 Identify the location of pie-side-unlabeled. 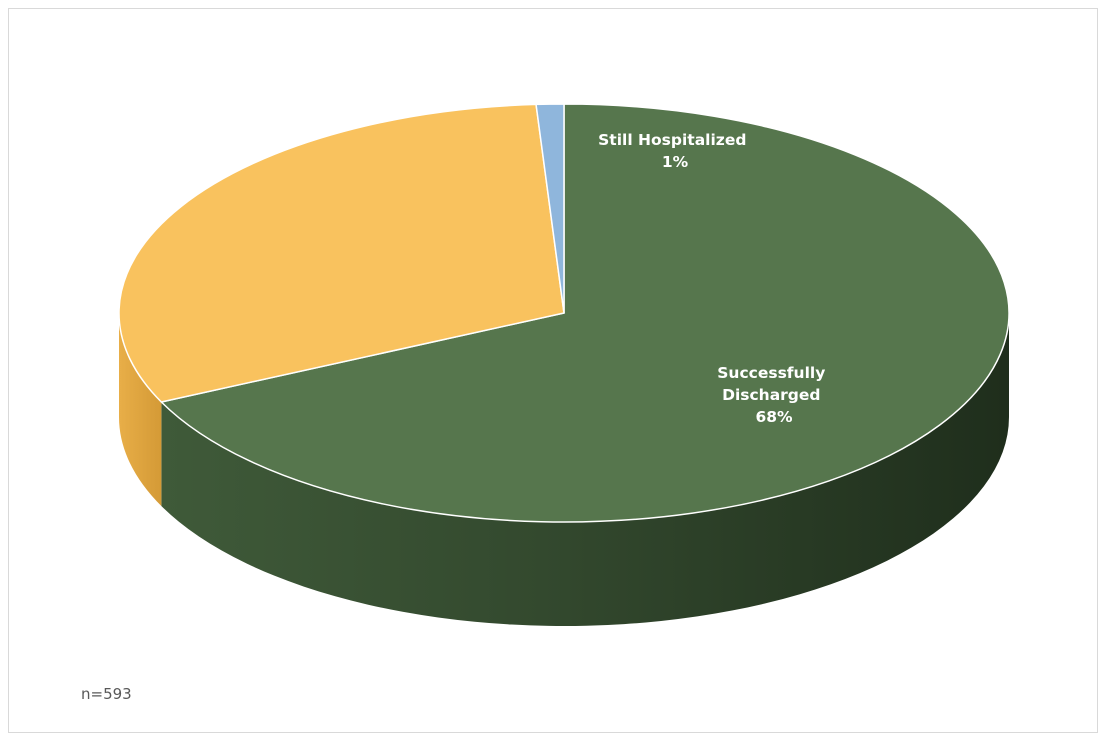
(140, 409).